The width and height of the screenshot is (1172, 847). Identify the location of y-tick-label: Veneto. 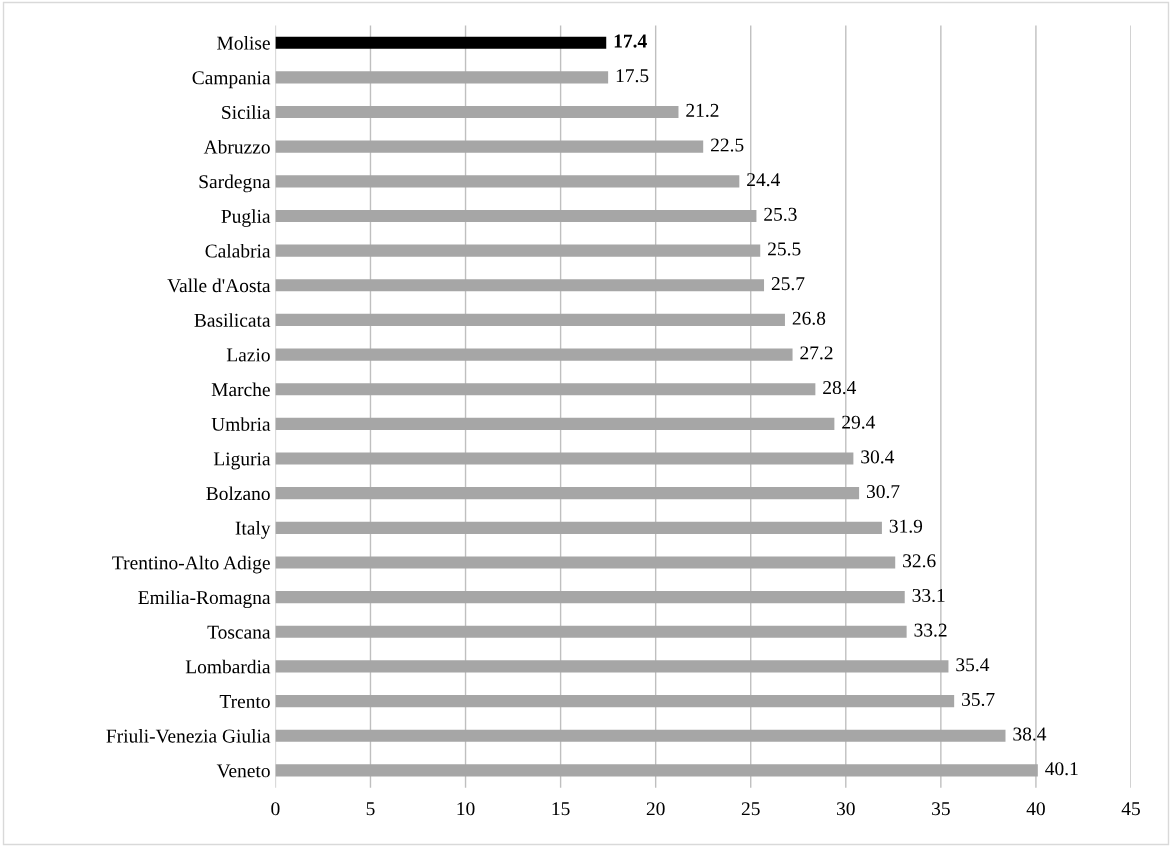
(243, 771).